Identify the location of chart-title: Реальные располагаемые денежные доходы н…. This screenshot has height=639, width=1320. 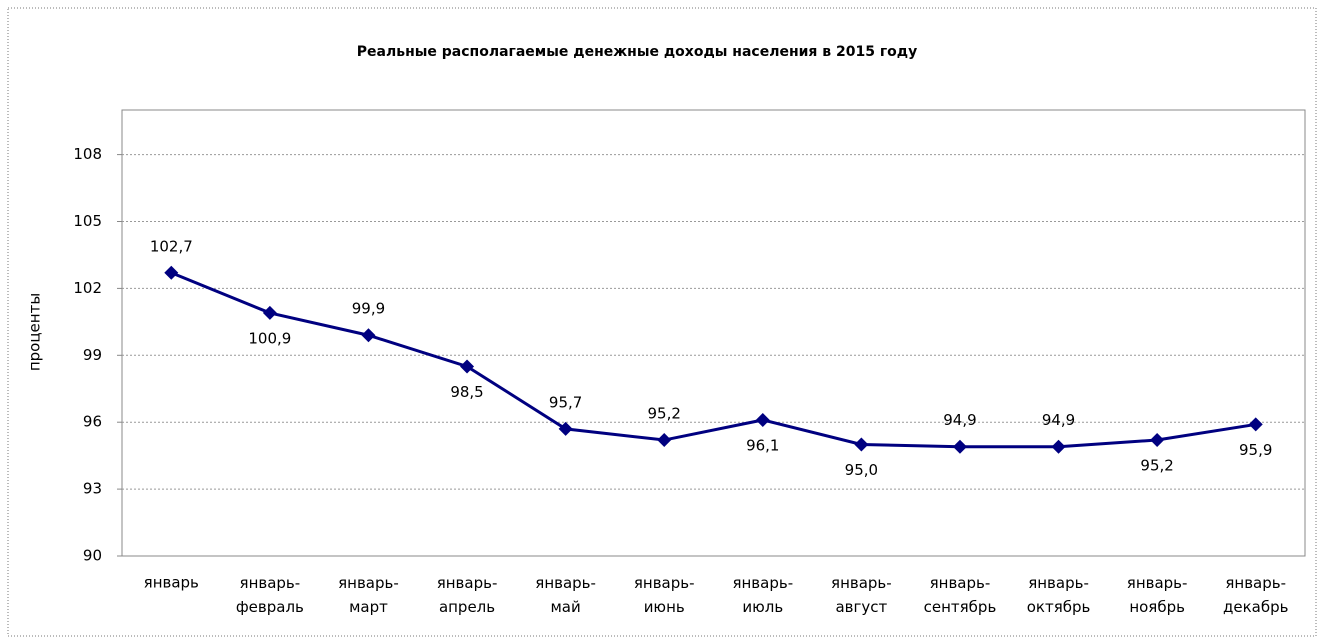
(637, 52).